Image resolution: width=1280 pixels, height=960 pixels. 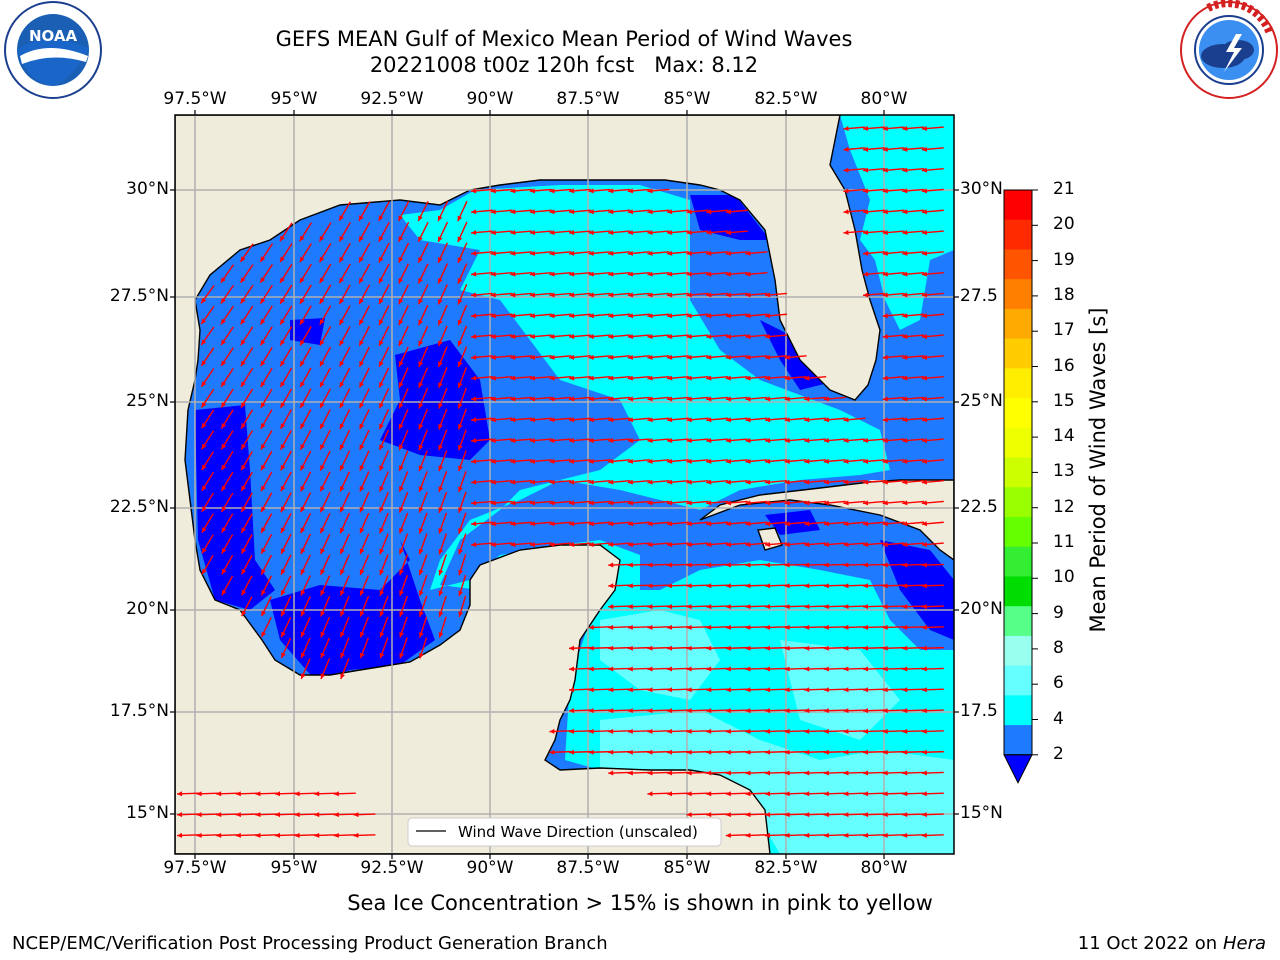 What do you see at coordinates (884, 99) in the screenshot?
I see `lon-tick-top-7: 80°W` at bounding box center [884, 99].